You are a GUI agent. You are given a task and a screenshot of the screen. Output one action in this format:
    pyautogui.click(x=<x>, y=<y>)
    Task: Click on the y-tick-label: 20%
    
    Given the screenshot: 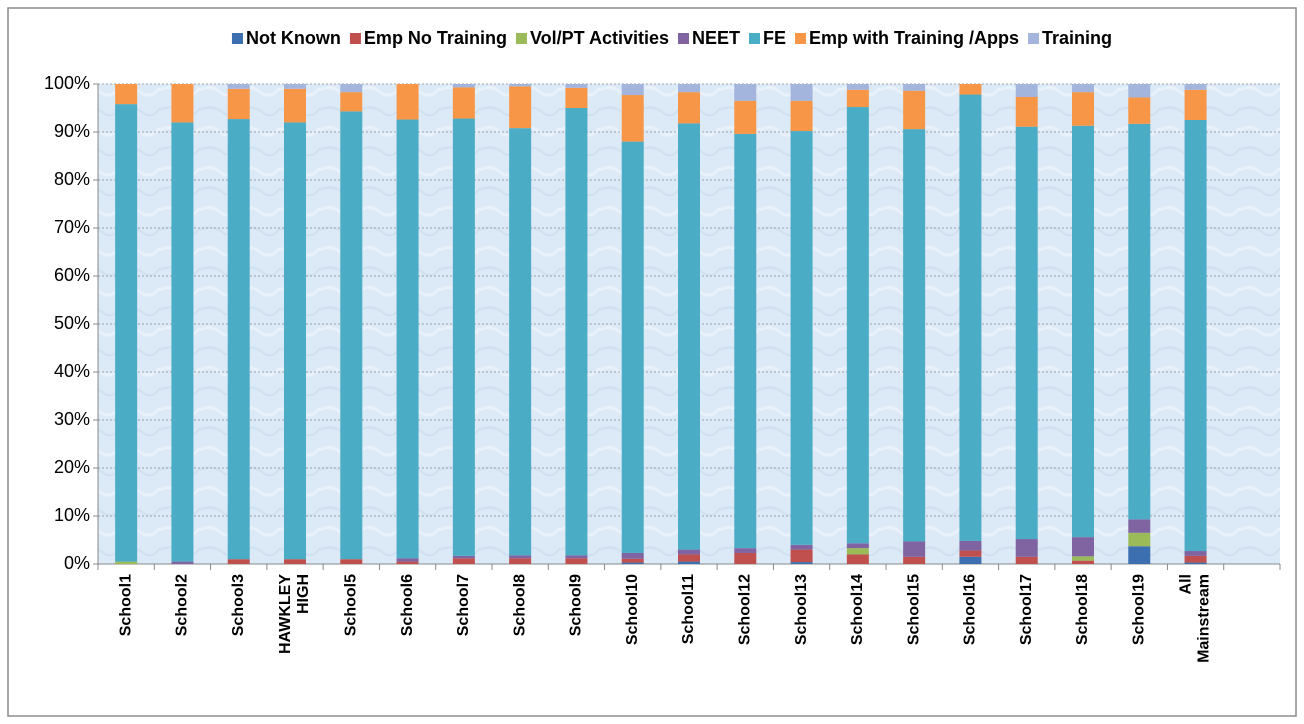 What is the action you would take?
    pyautogui.click(x=72, y=467)
    